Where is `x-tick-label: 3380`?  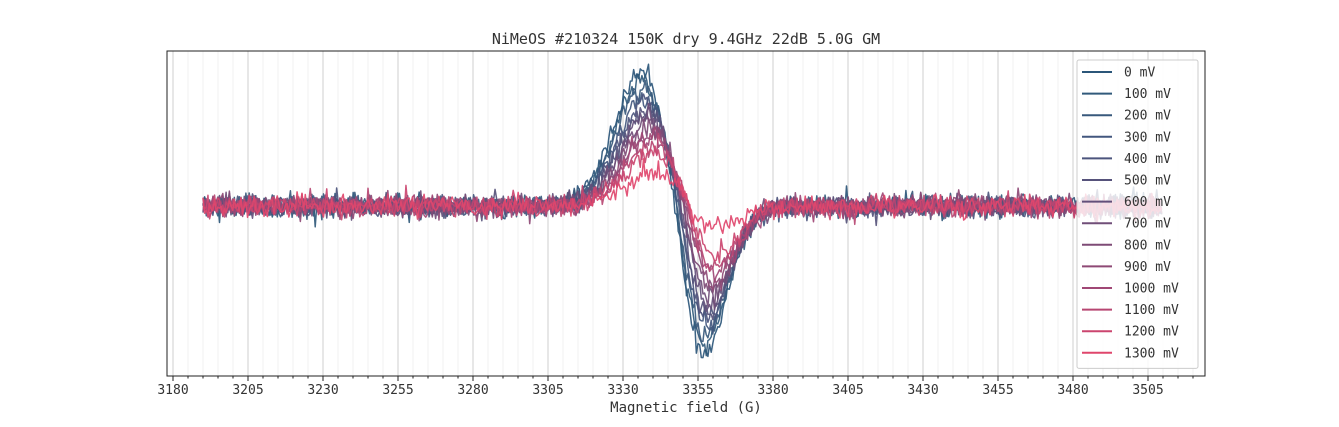
x-tick-label: 3380 is located at coordinates (772, 390).